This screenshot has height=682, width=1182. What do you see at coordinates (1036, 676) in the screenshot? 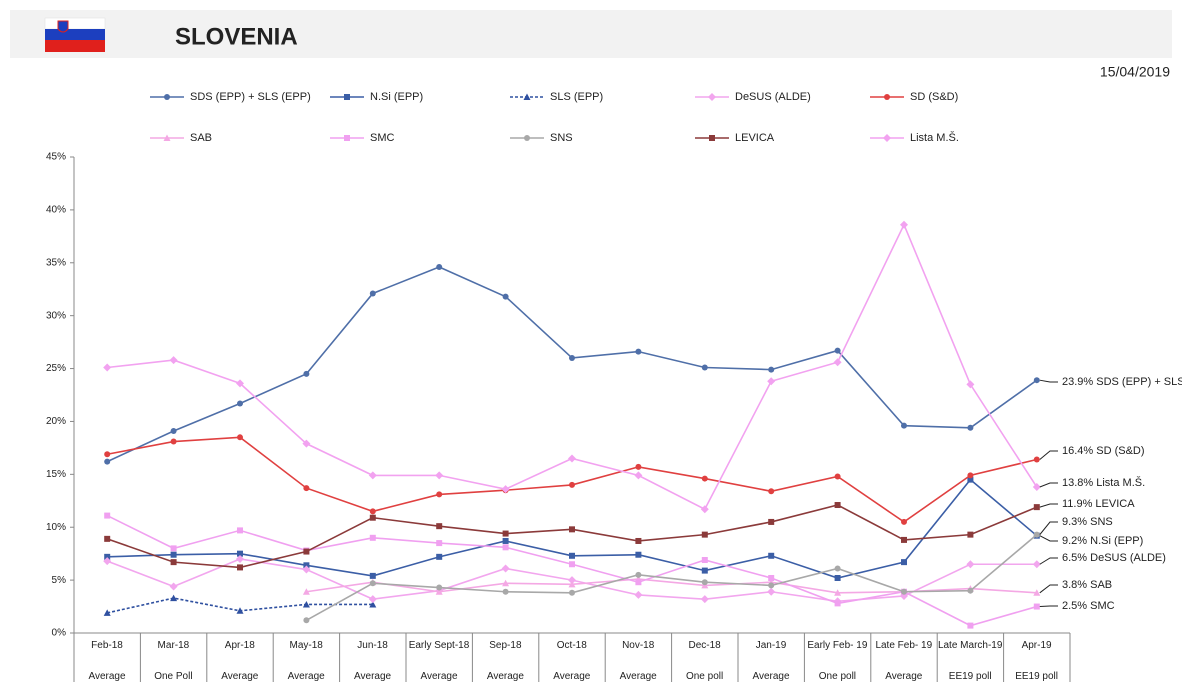
I see `x-sublabel: EE19 poll` at bounding box center [1036, 676].